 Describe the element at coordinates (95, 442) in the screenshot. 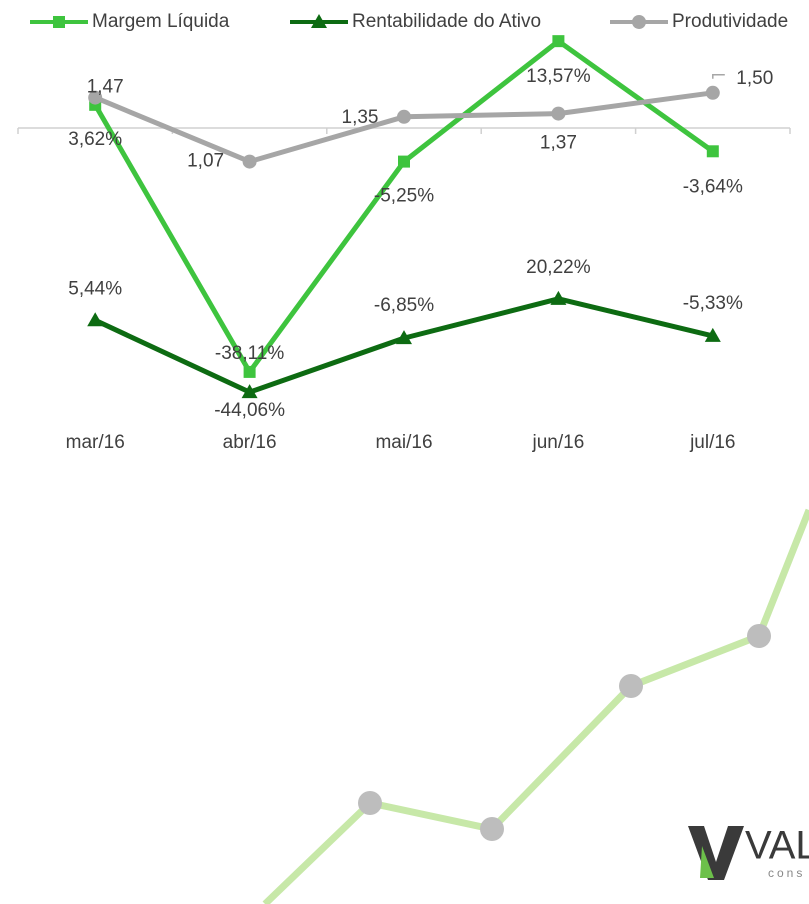

I see `x-tick-label: mar/16` at that location.